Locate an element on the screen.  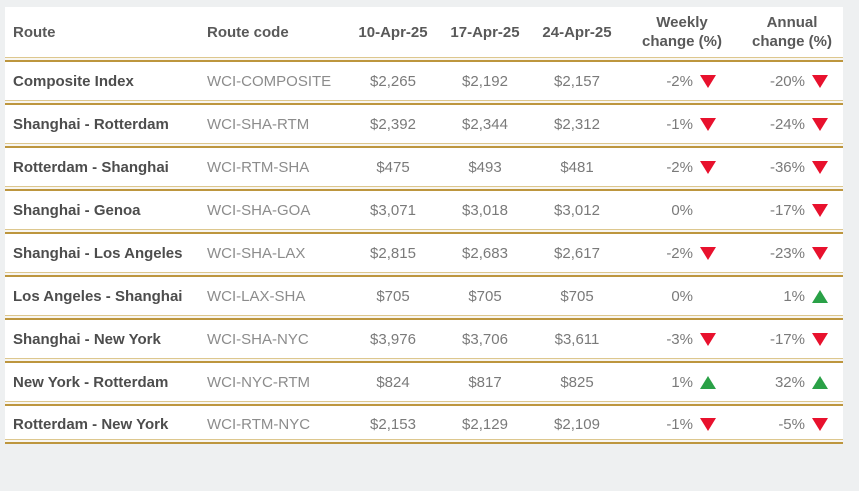
rate-17-apr-cell: $705 is located at coordinates (485, 293).